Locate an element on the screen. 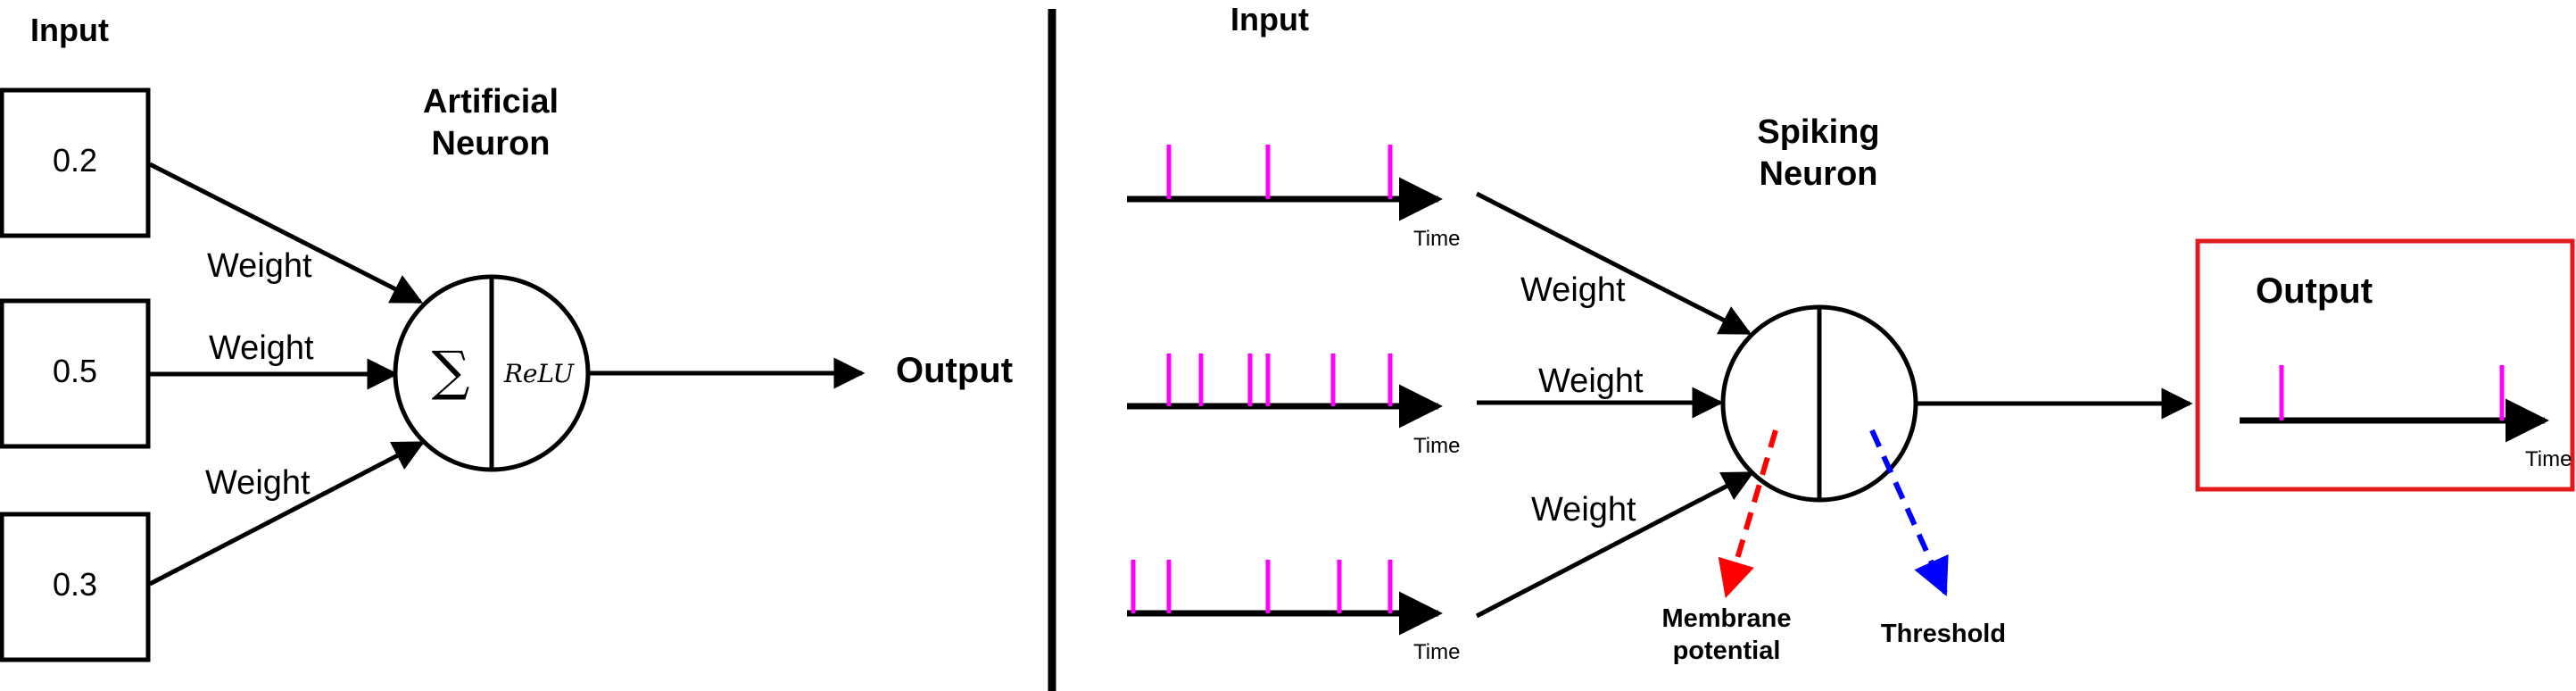 Image resolution: width=2576 pixels, height=691 pixels. relu-label: ReLU is located at coordinates (539, 373).